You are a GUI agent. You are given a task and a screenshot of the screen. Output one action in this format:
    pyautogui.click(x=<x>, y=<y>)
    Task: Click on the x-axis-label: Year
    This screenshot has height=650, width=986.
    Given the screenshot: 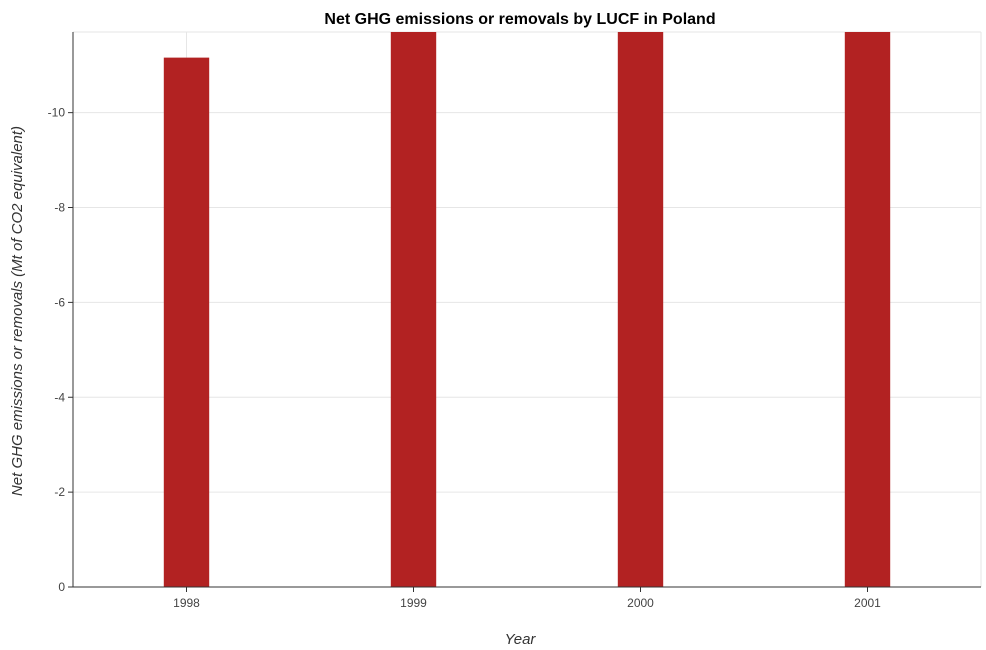 What is the action you would take?
    pyautogui.click(x=521, y=639)
    